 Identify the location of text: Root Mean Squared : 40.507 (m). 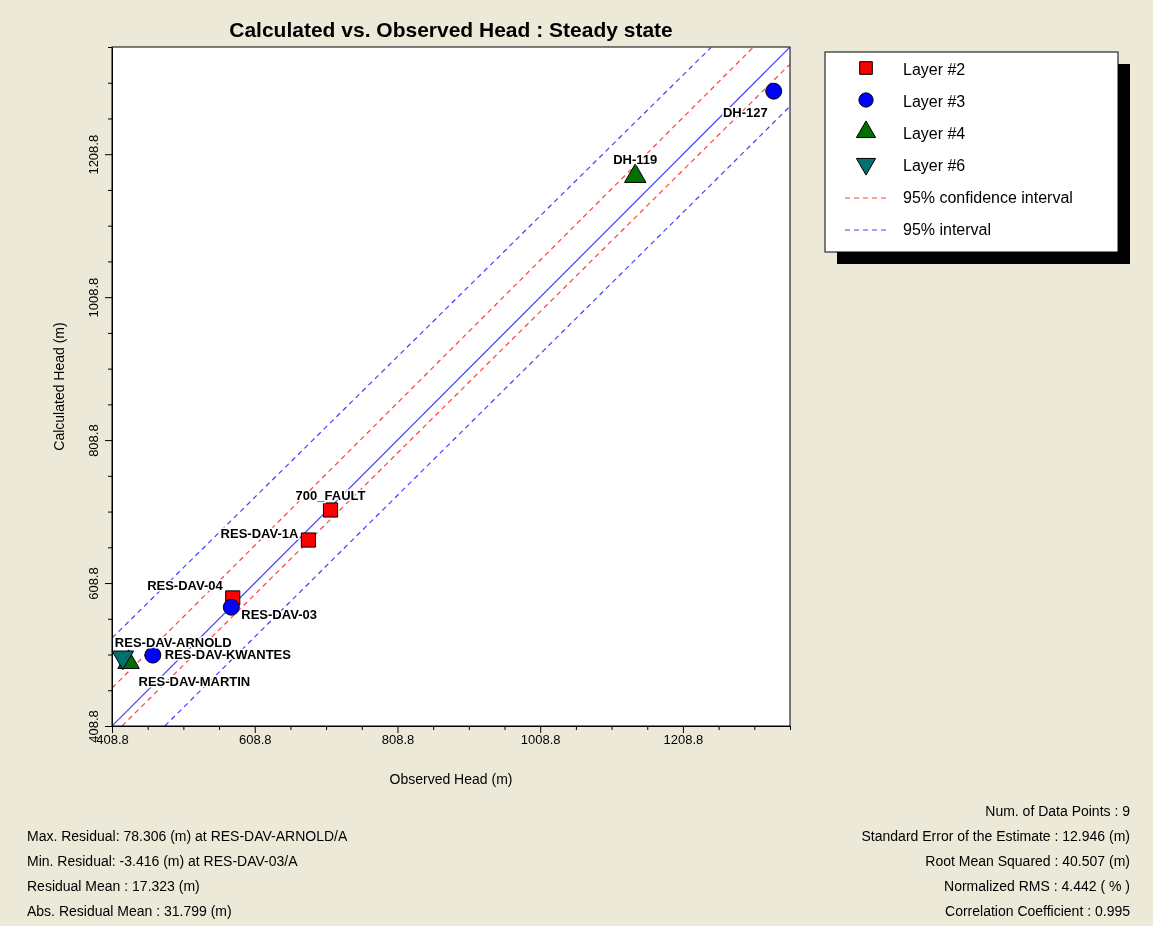
(1027, 861).